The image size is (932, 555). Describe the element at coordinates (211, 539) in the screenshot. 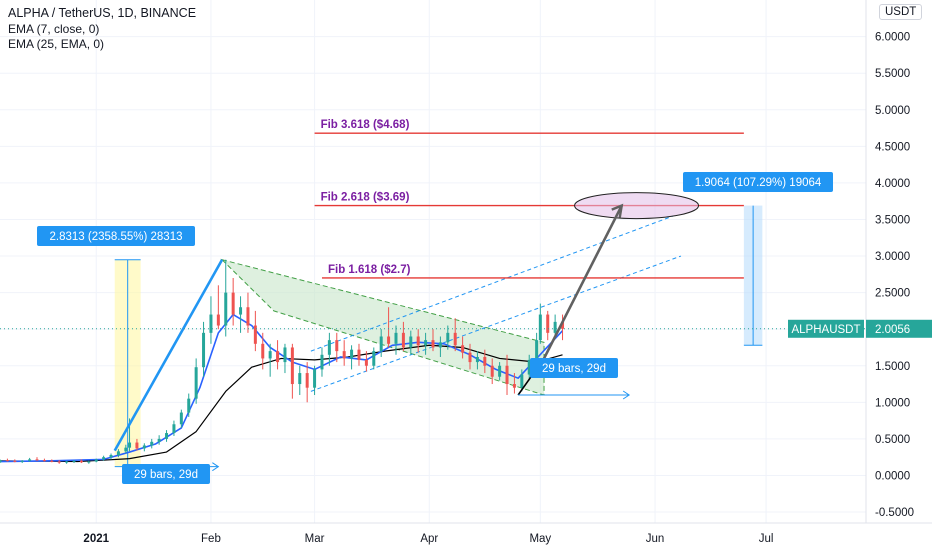

I see `time-axis-tick-label: Feb` at that location.